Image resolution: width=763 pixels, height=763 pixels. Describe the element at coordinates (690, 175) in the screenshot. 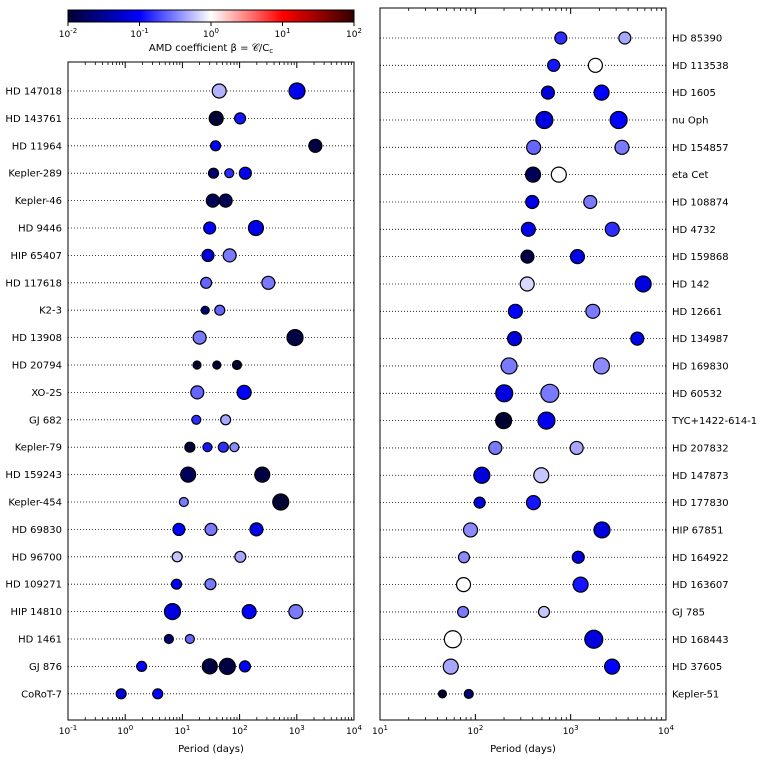

I see `system-label: eta Cet` at that location.